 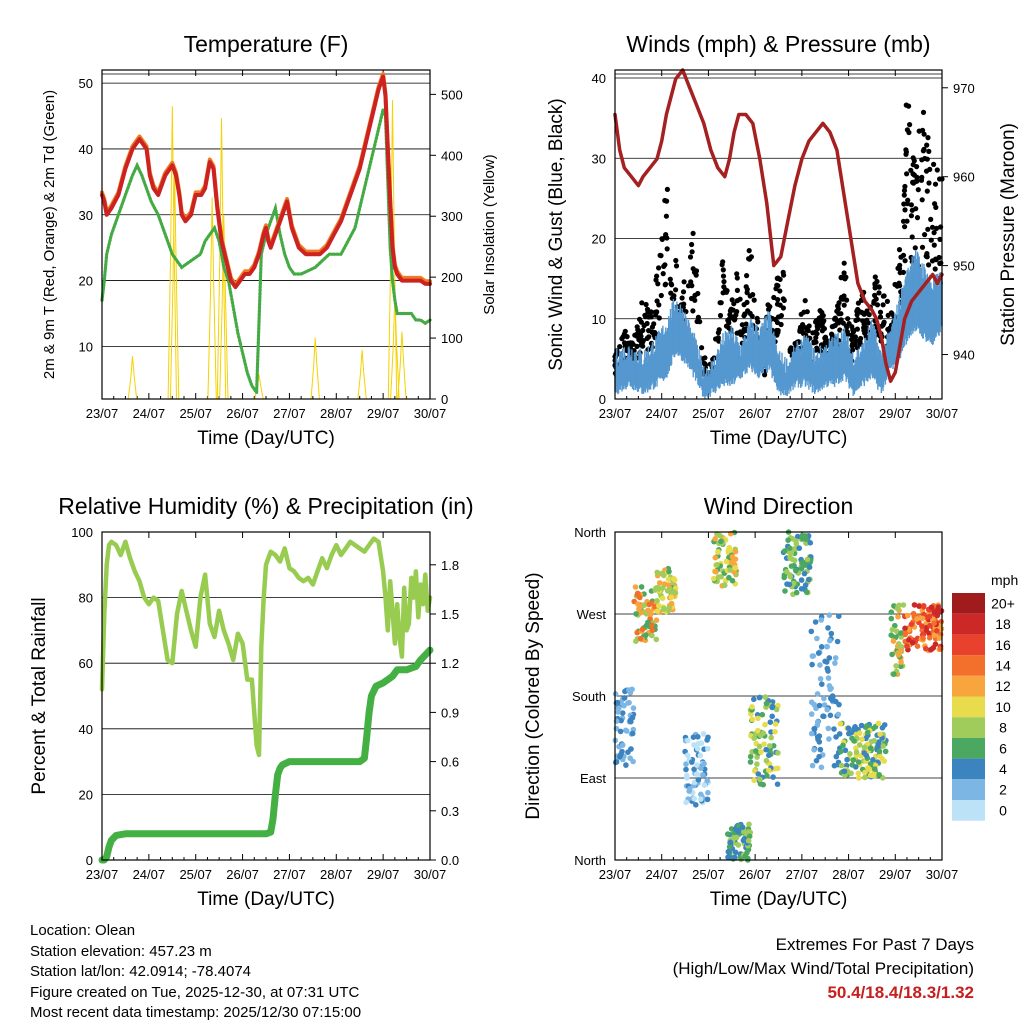 I want to click on extremes-values: 50.4/18.4/18.3/1.32, so click(x=900, y=992).